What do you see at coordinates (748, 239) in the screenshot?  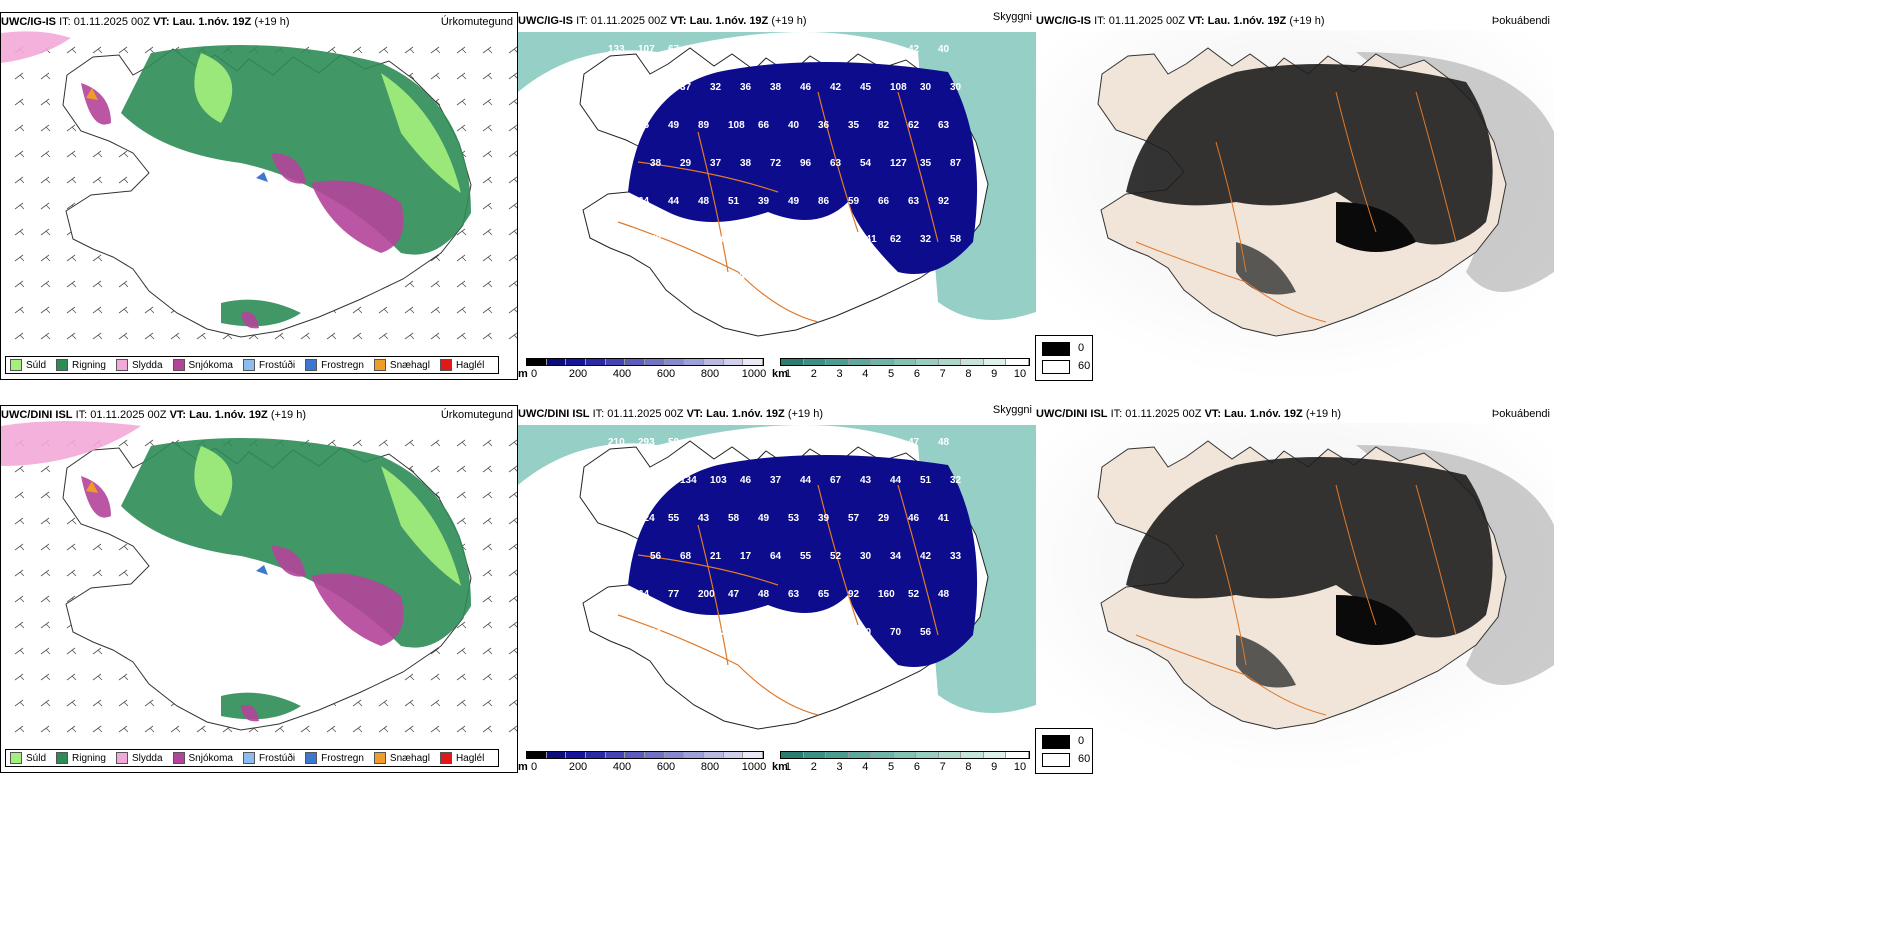 I see `cloud-base-value: 101` at bounding box center [748, 239].